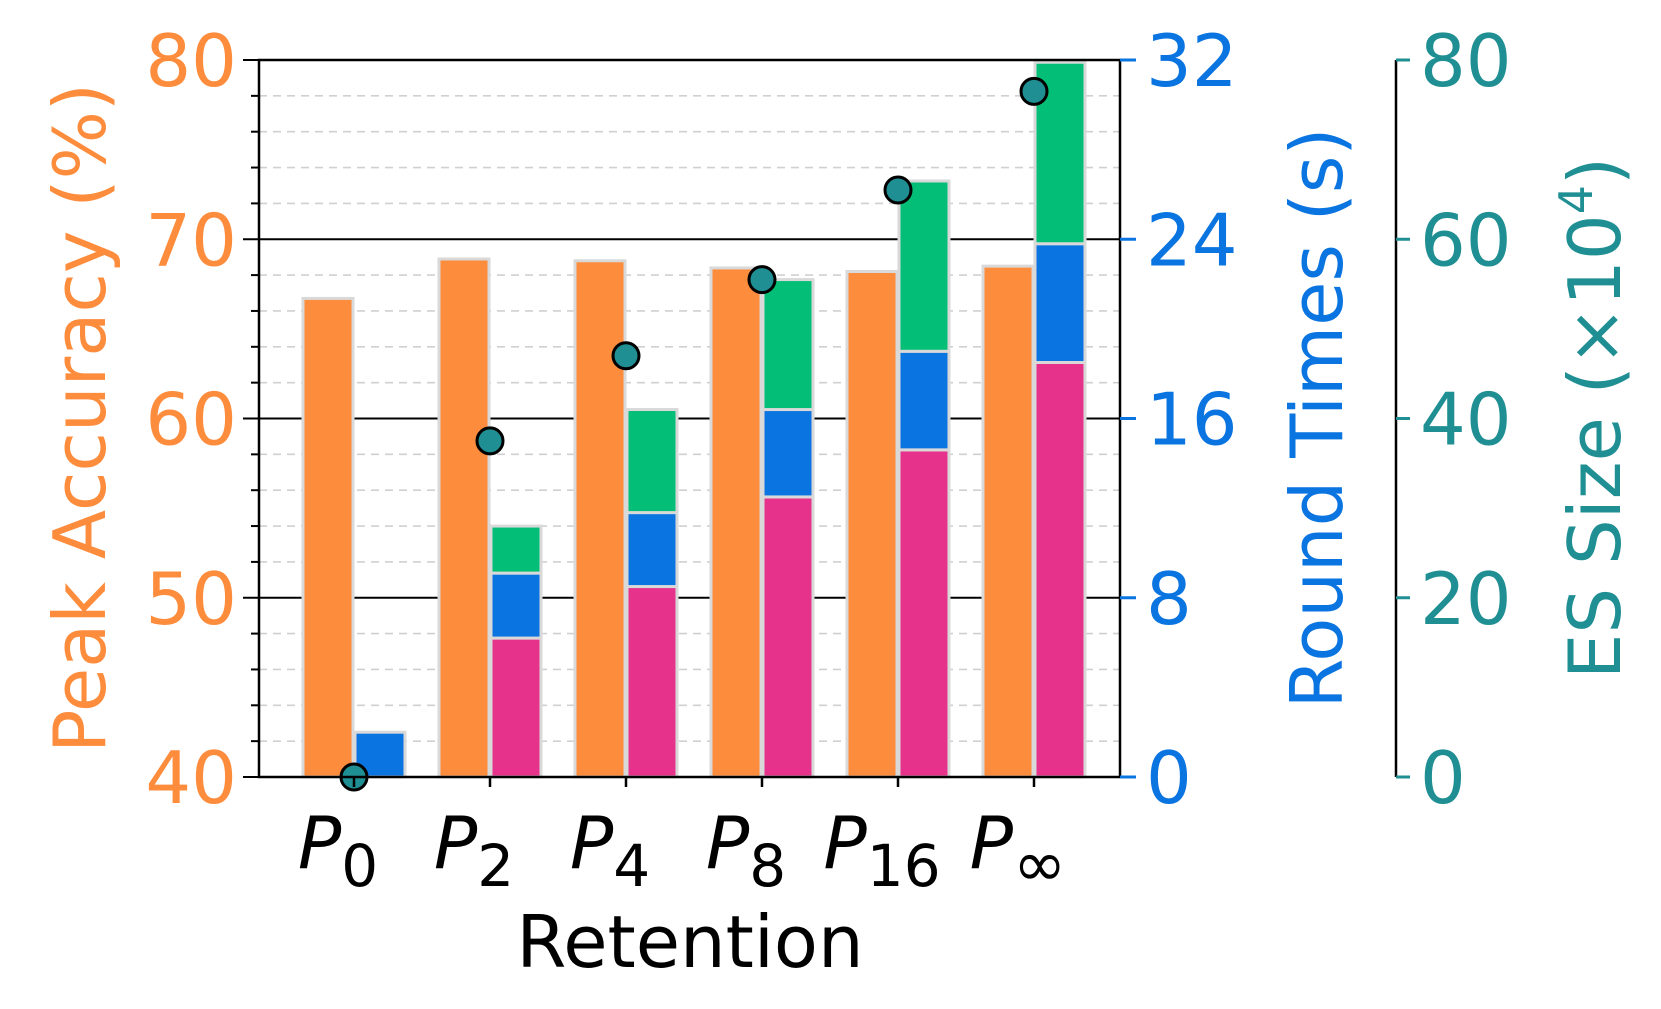 The height and width of the screenshot is (1009, 1661). I want to click on x-tick-label-sub: 4, so click(631, 866).